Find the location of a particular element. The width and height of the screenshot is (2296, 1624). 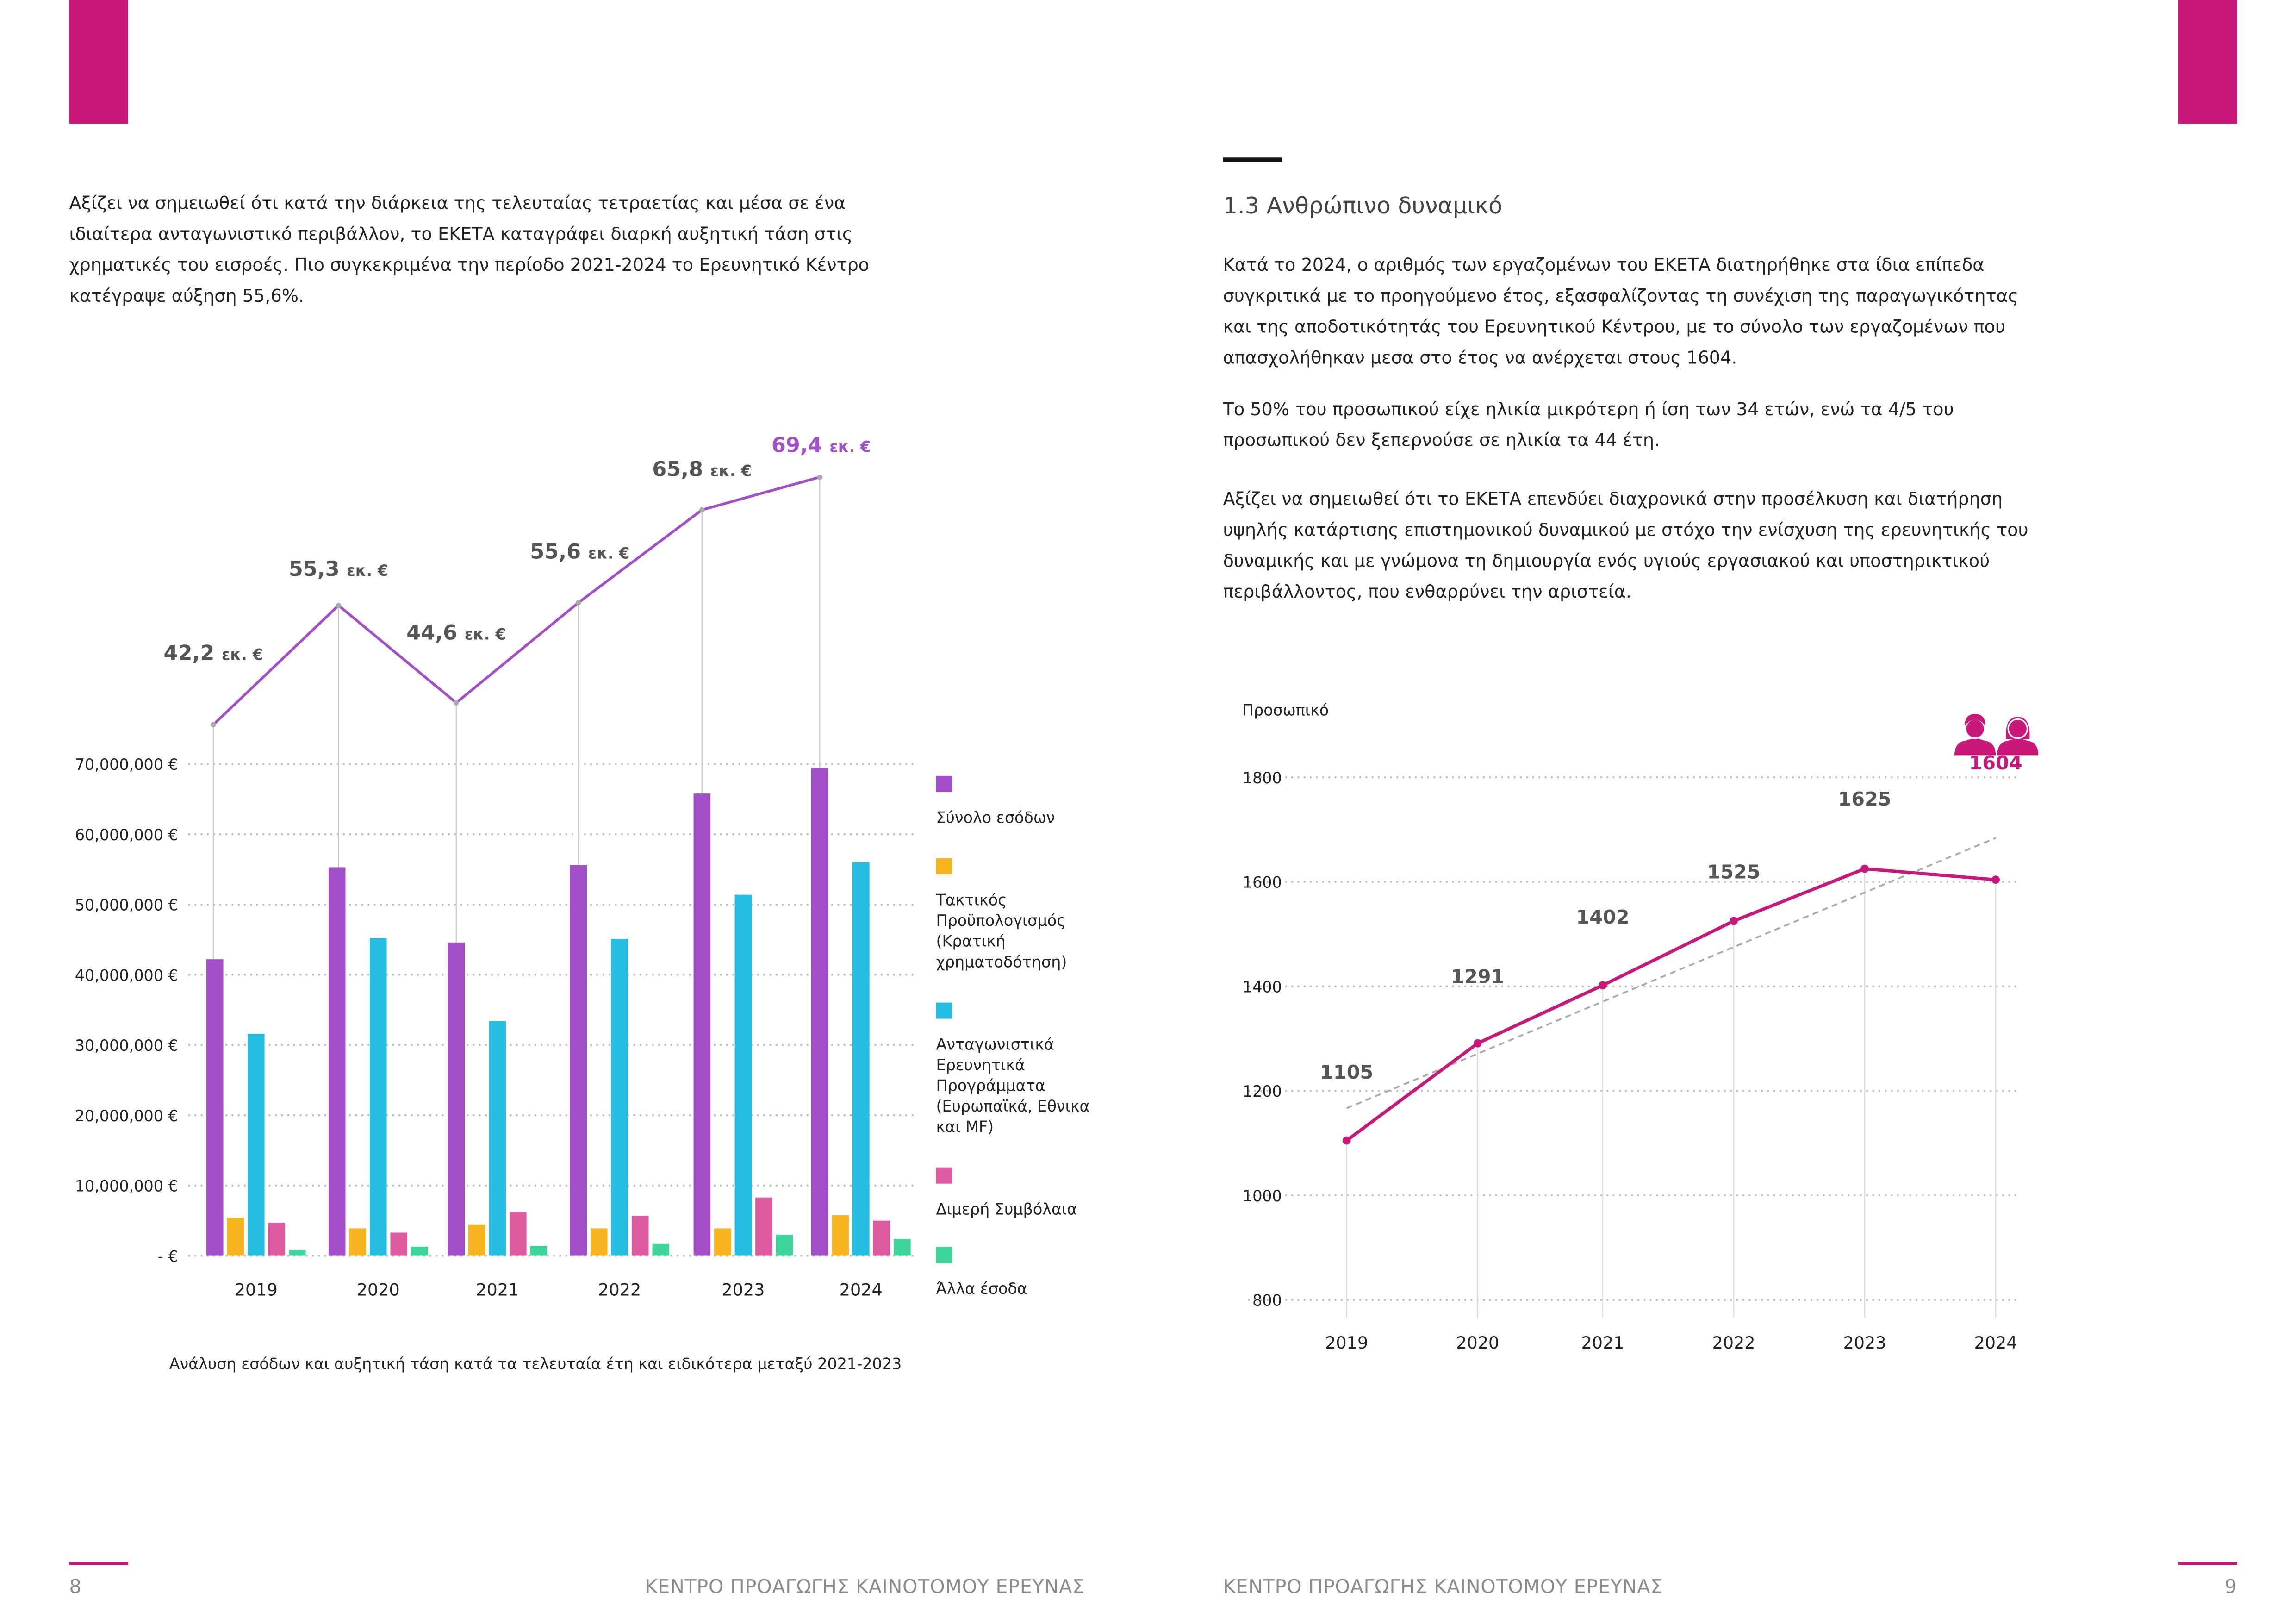

male-user-icon is located at coordinates (1975, 735).